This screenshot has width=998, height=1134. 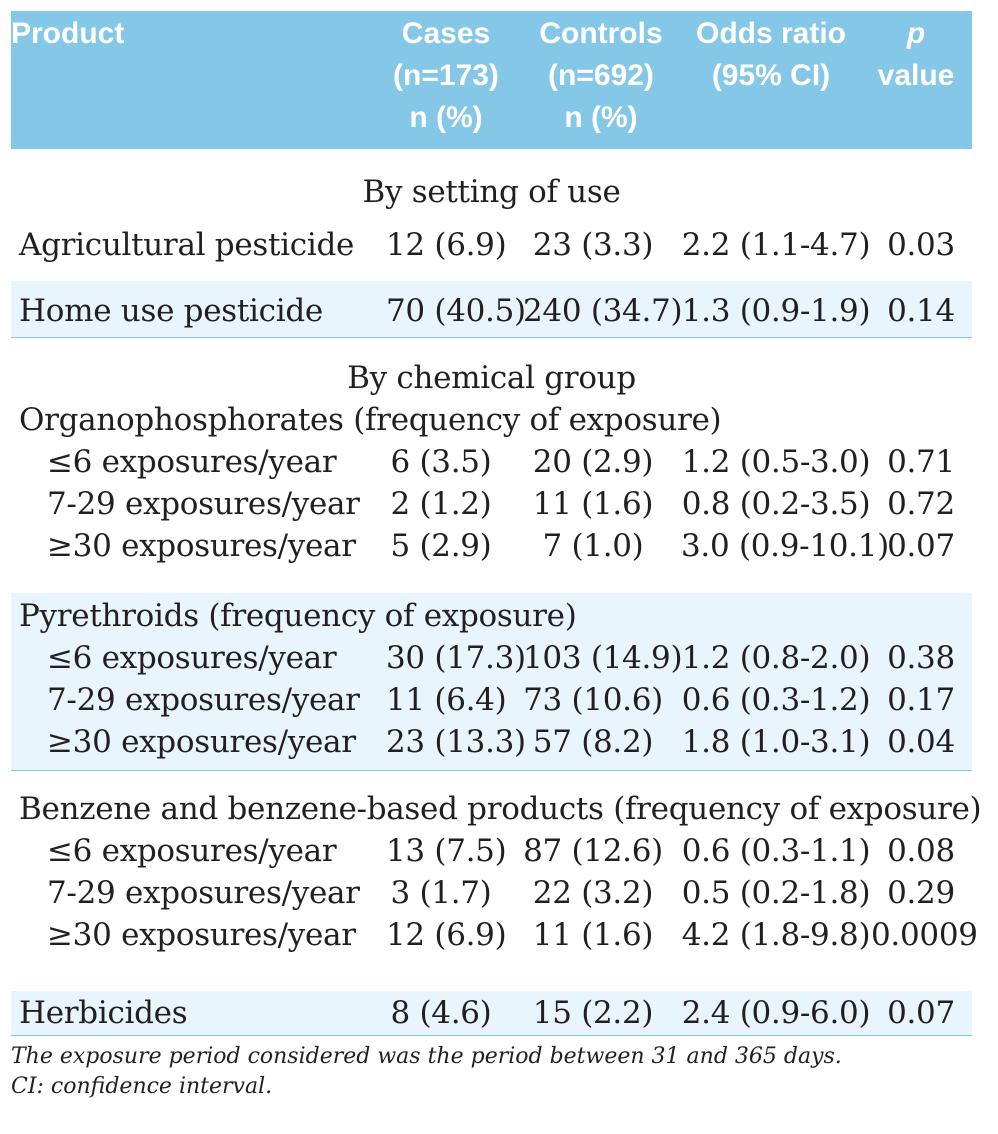 I want to click on header-p-value: p value, so click(x=916, y=54).